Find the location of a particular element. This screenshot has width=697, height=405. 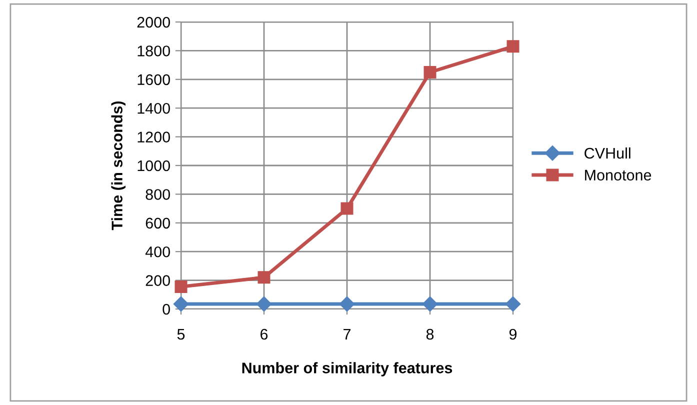

x-tick-label: 8 is located at coordinates (430, 334).